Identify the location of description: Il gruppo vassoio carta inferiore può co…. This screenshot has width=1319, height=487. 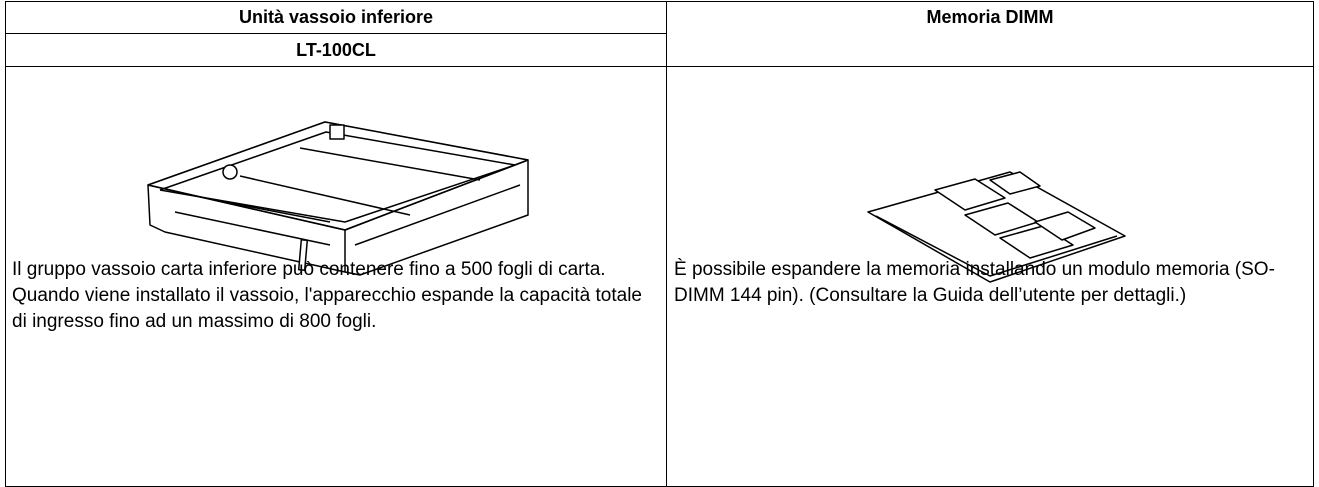
(327, 295).